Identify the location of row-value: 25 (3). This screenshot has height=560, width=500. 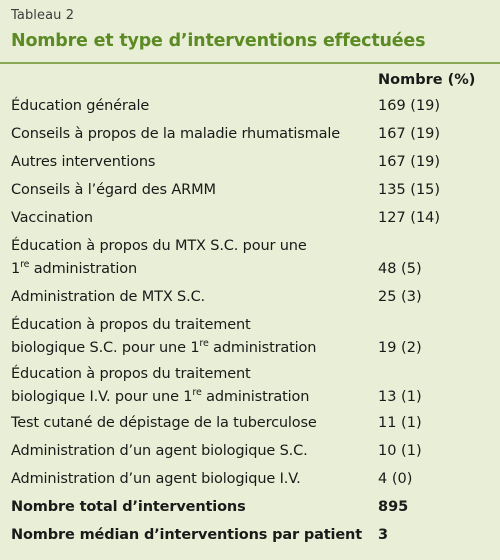
(400, 297).